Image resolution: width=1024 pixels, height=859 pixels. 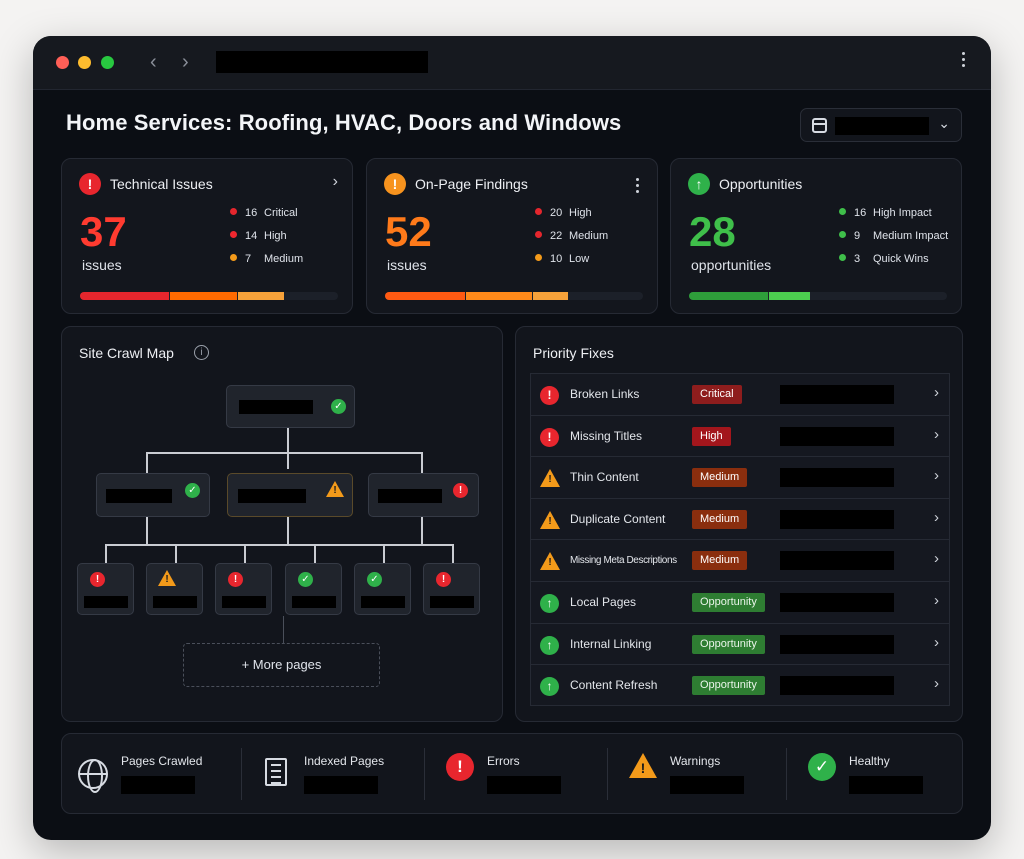 What do you see at coordinates (761, 184) in the screenshot?
I see `card-title: Opportunities` at bounding box center [761, 184].